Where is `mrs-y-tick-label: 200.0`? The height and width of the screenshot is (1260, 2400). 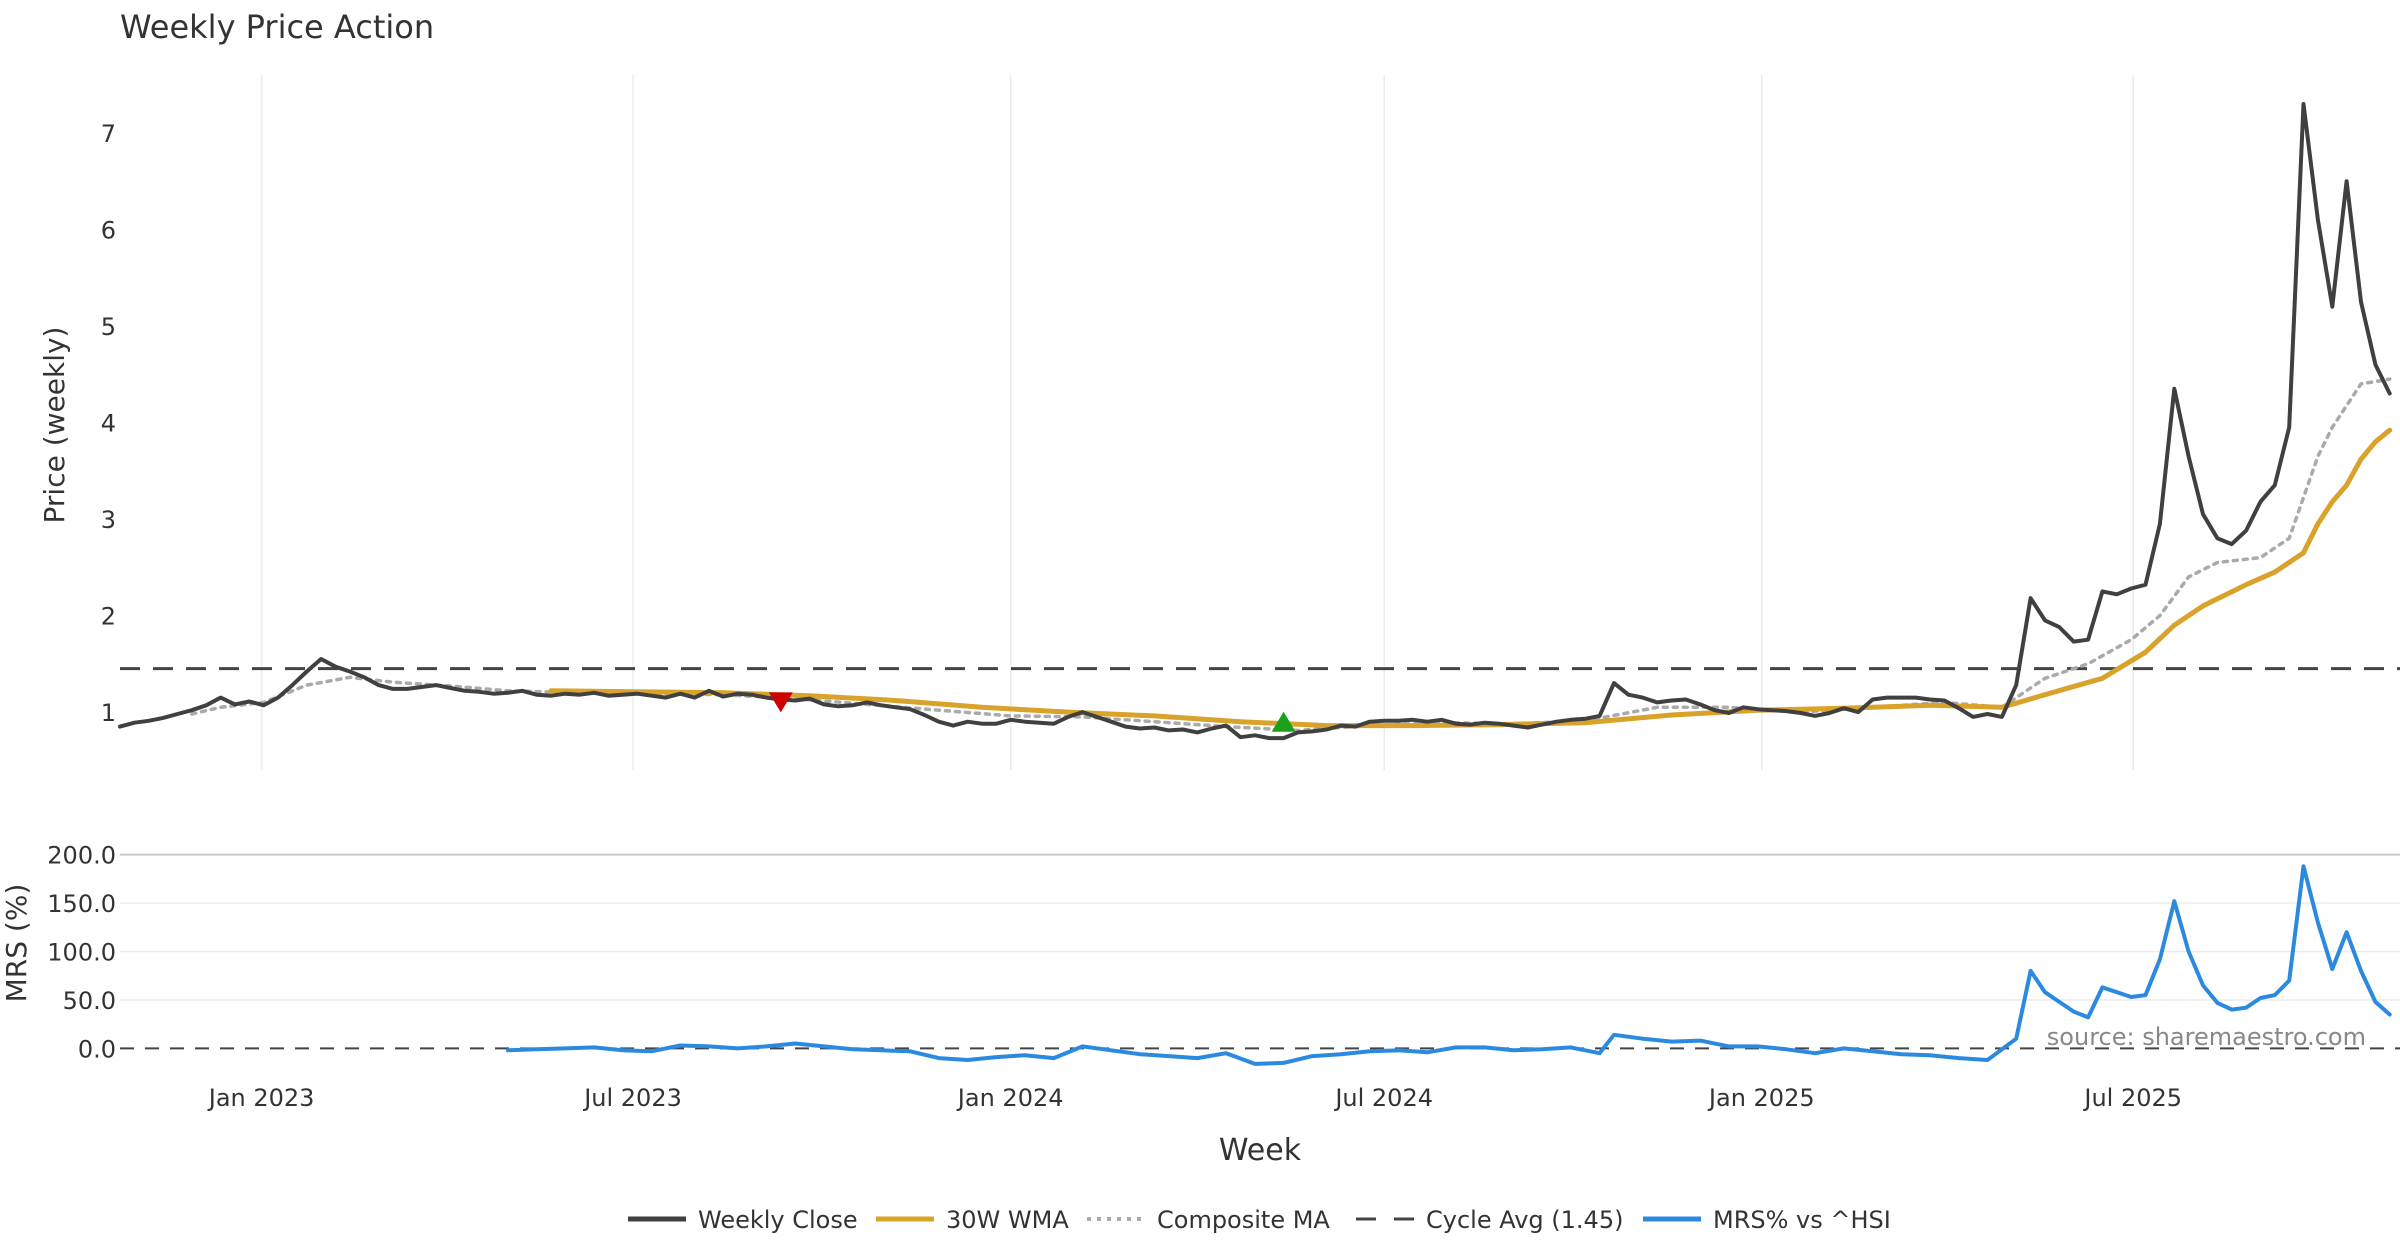 mrs-y-tick-label: 200.0 is located at coordinates (81, 856).